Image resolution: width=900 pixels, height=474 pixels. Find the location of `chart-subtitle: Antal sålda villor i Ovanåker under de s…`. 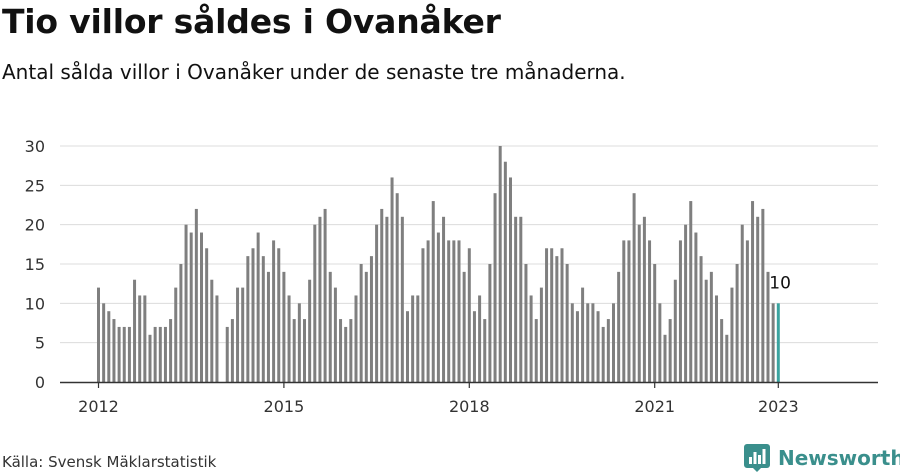

chart-subtitle: Antal sålda villor i Ovanåker under de s… is located at coordinates (314, 72).